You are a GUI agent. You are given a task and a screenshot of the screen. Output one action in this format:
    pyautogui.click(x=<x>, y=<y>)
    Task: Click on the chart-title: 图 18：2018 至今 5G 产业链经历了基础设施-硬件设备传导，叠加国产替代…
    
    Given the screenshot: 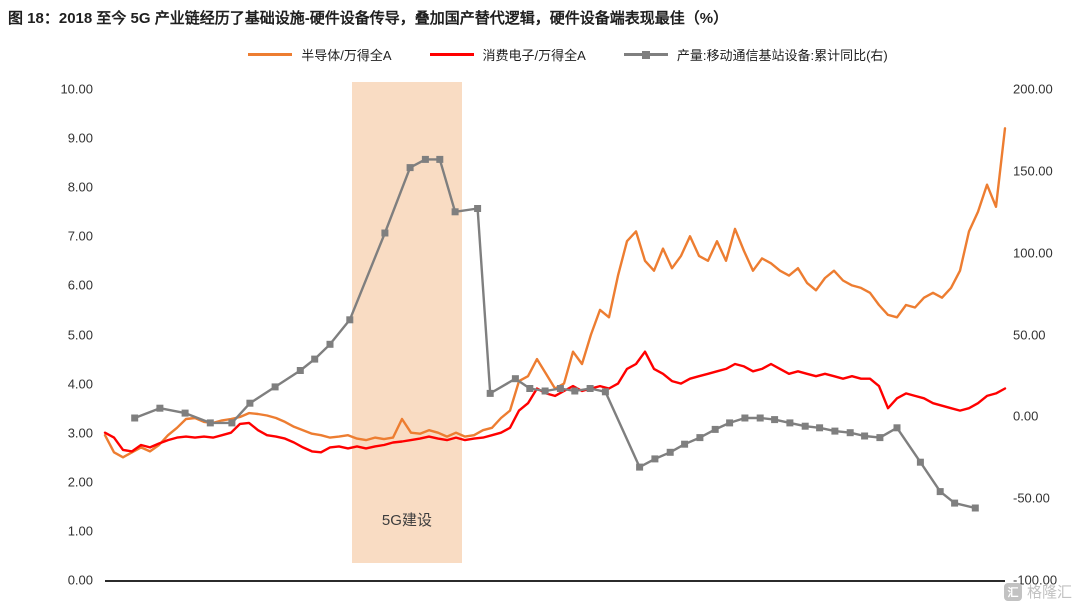 What is the action you would take?
    pyautogui.click(x=368, y=18)
    